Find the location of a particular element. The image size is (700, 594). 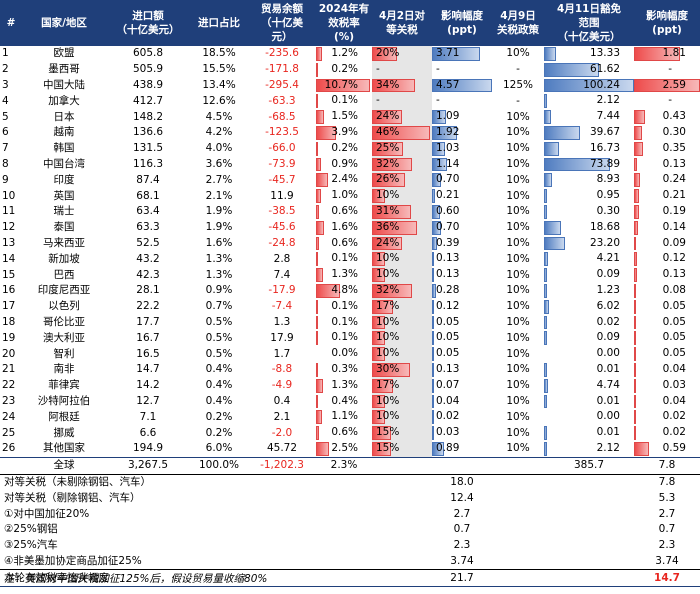

table-row: 2 墨西哥 505.9 15.5% -171.8 0.2% - - - 61.62 - is located at coordinates (350, 69).